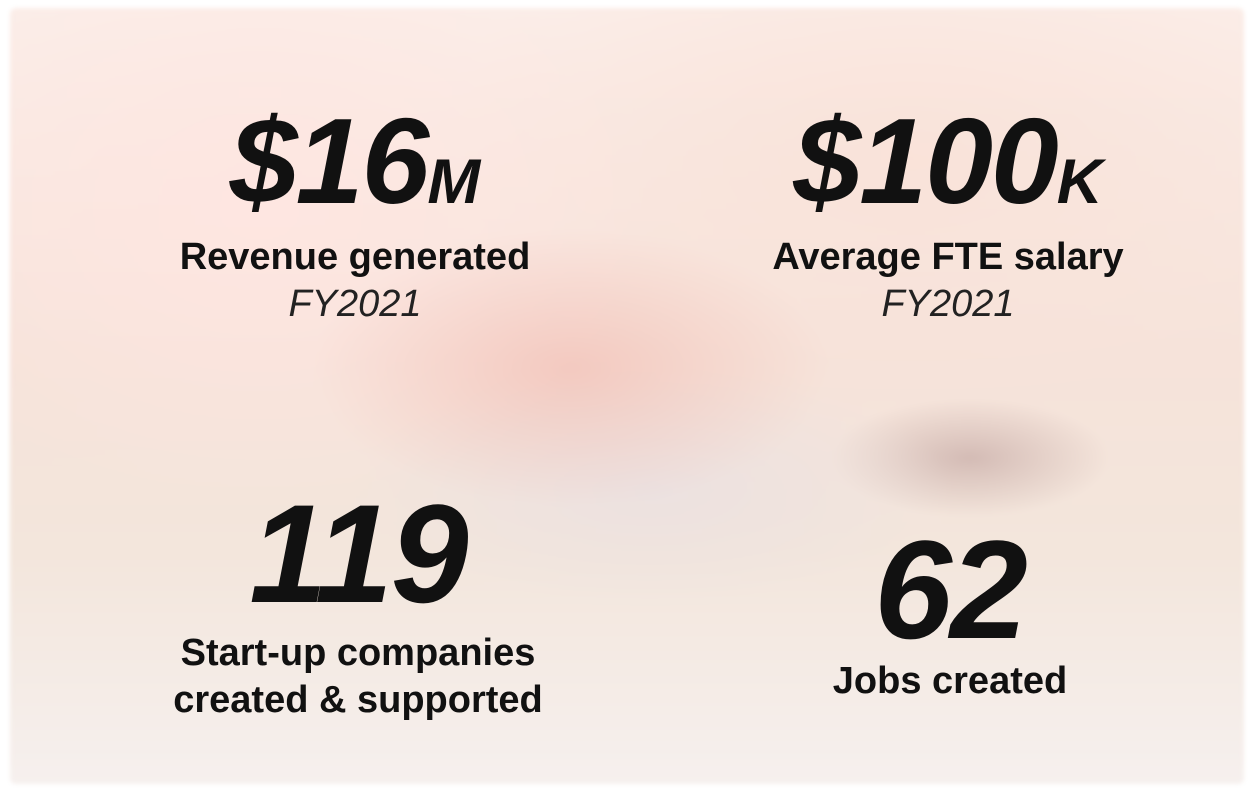 The height and width of the screenshot is (792, 1254). Describe the element at coordinates (454, 182) in the screenshot. I see `figure-unit: M` at that location.